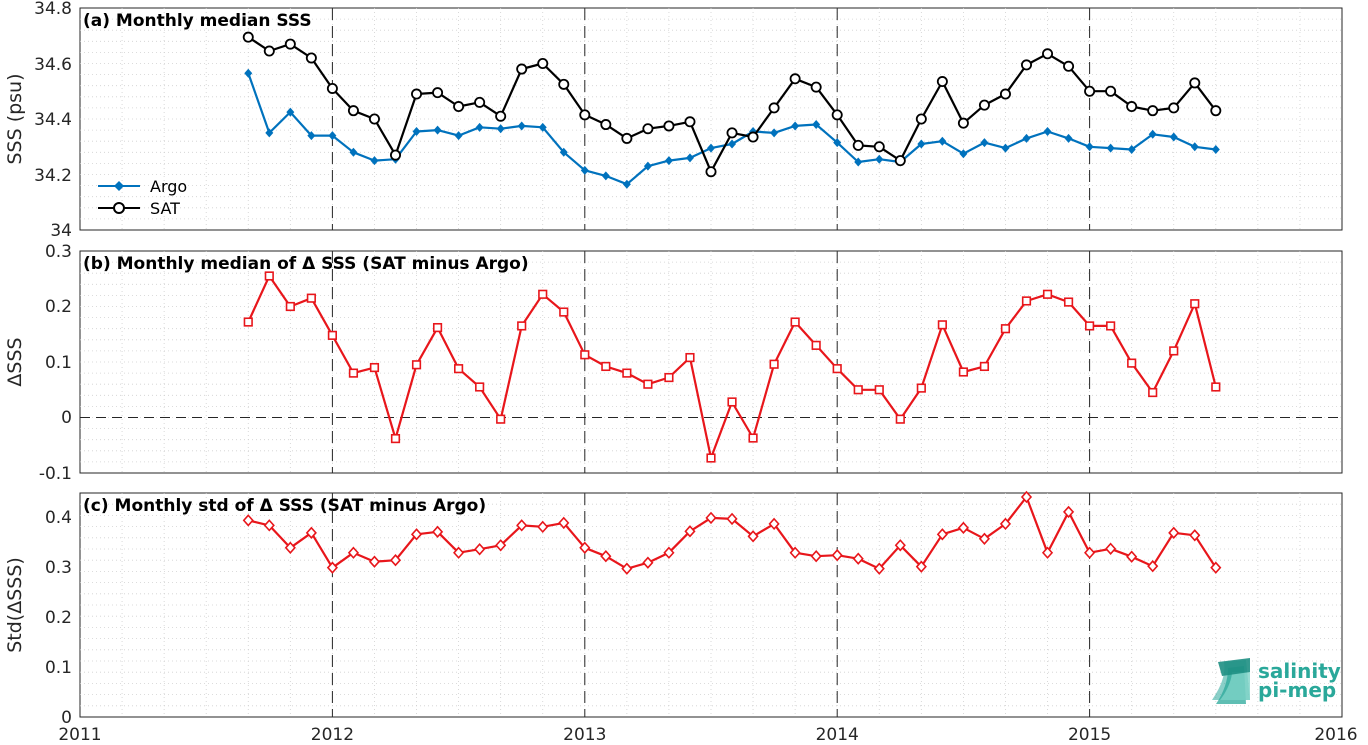 The height and width of the screenshot is (745, 1368). Describe the element at coordinates (61, 231) in the screenshot. I see `panel-a-ytick: 34` at that location.